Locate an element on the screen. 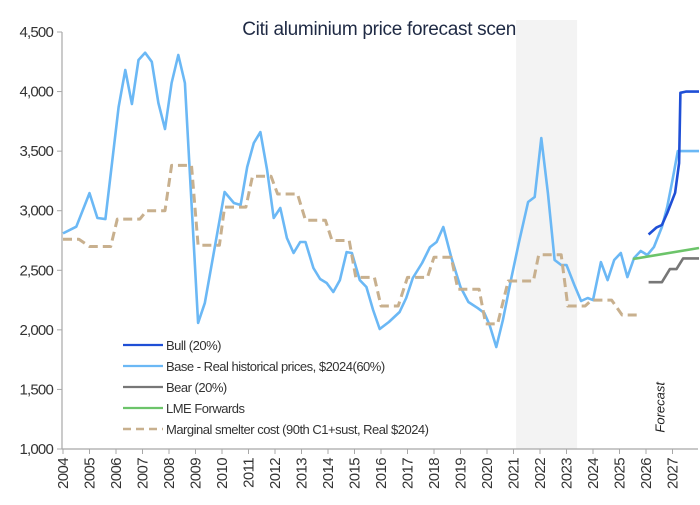 Image resolution: width=700 pixels, height=505 pixels. y-tick-label: 4,000 is located at coordinates (36, 92).